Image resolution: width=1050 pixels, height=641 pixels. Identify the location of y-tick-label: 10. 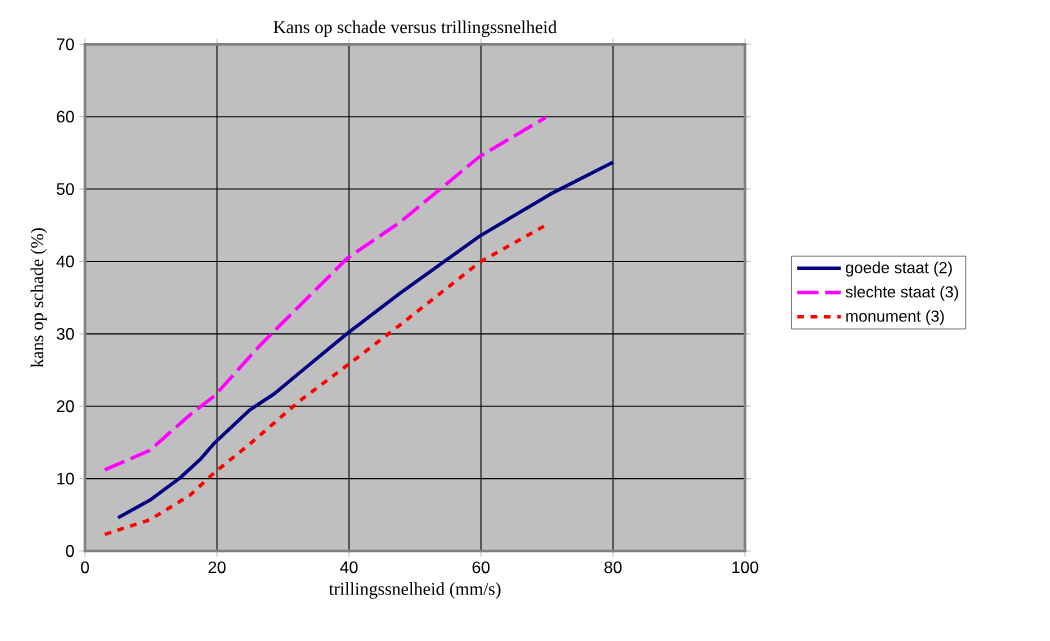
(65, 478).